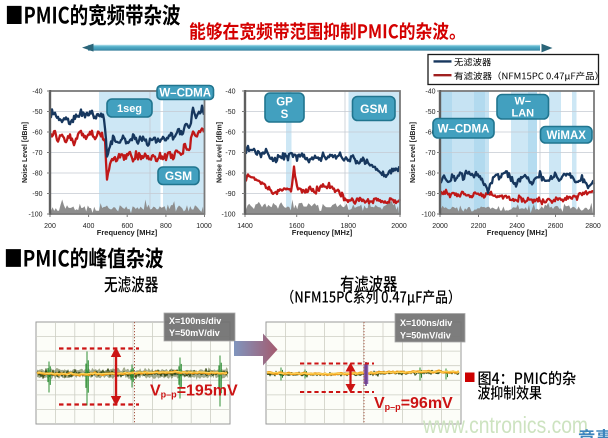 Image resolution: width=608 pixels, height=438 pixels. I want to click on svg-text: Vp–p=195mV, so click(194, 391).